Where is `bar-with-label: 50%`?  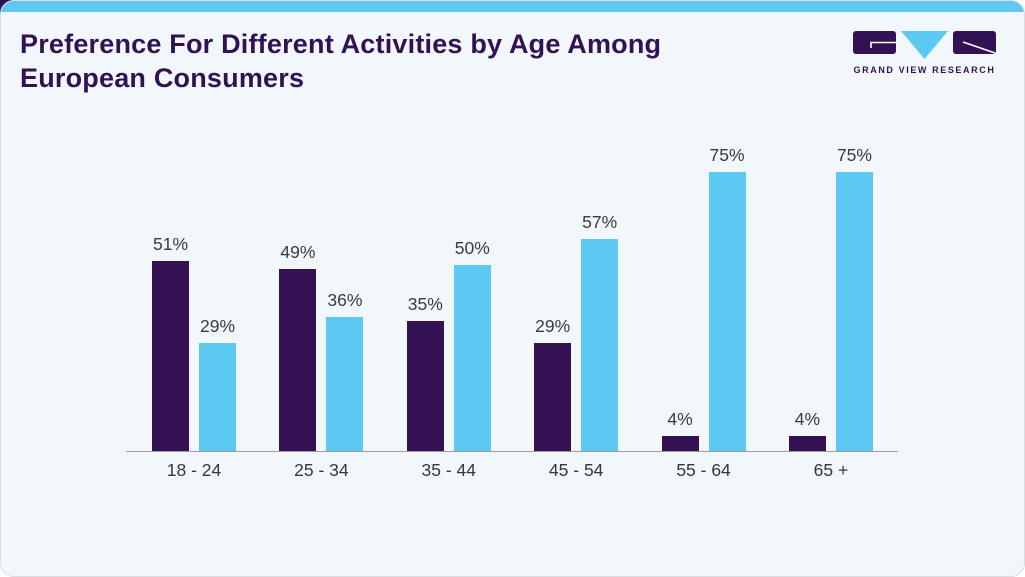 bar-with-label: 50% is located at coordinates (472, 344).